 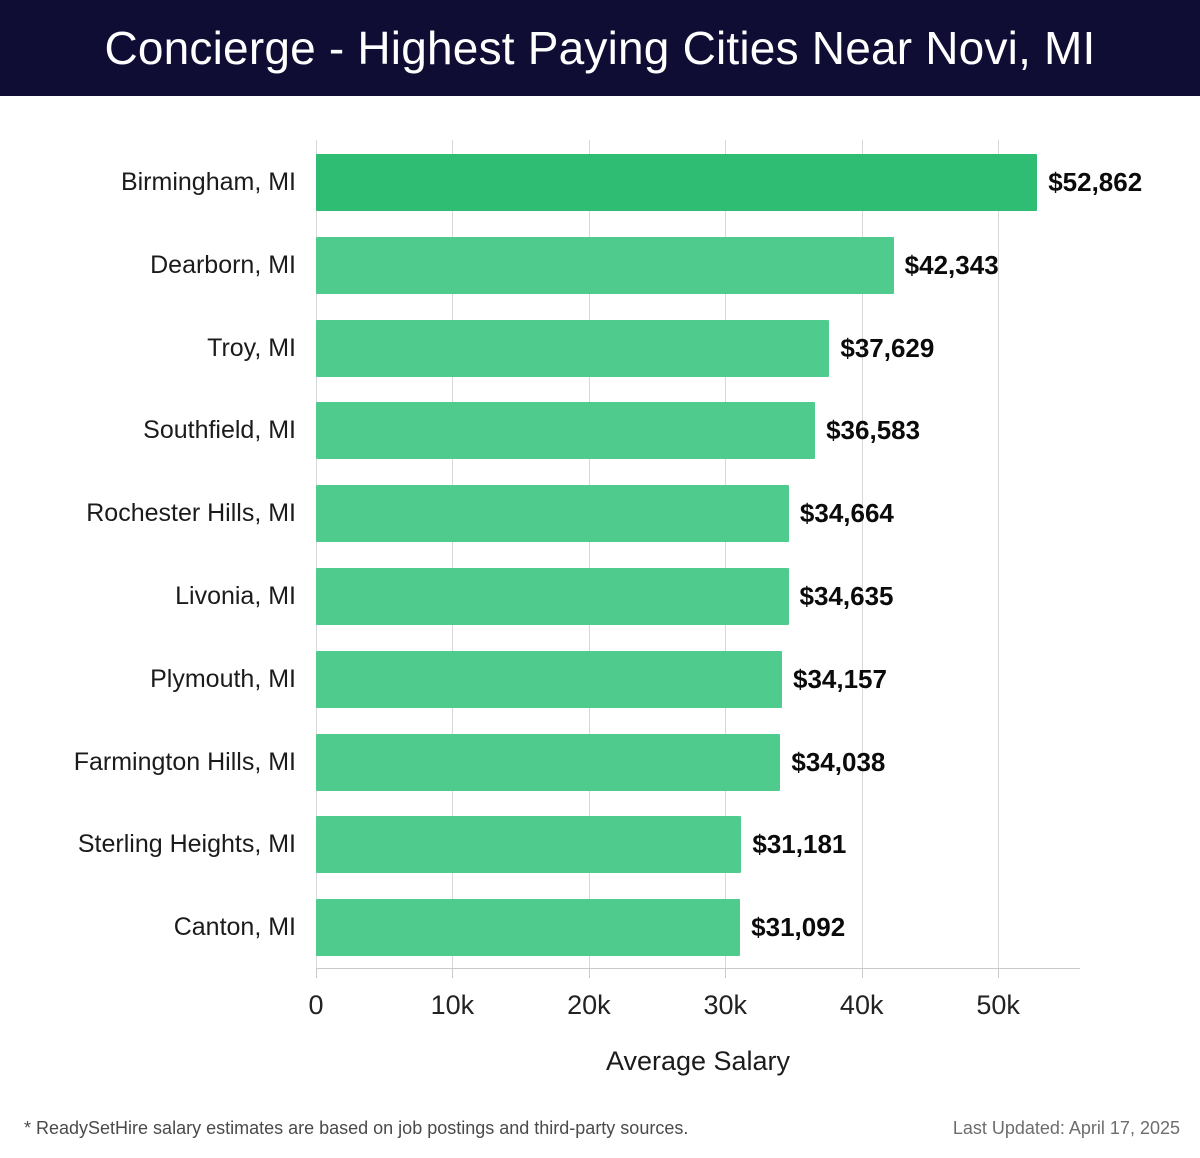 What do you see at coordinates (234, 927) in the screenshot?
I see `category-label: Canton, MI` at bounding box center [234, 927].